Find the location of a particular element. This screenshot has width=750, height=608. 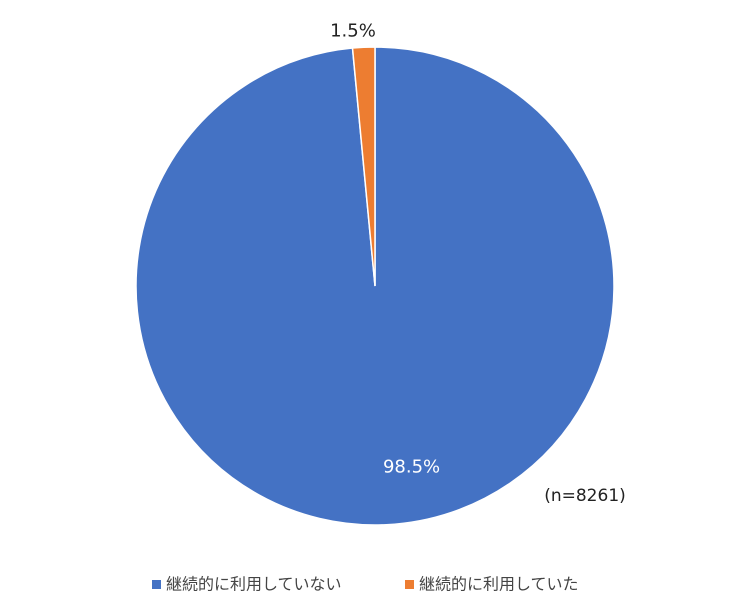

annotation: (n=8261) is located at coordinates (585, 496).